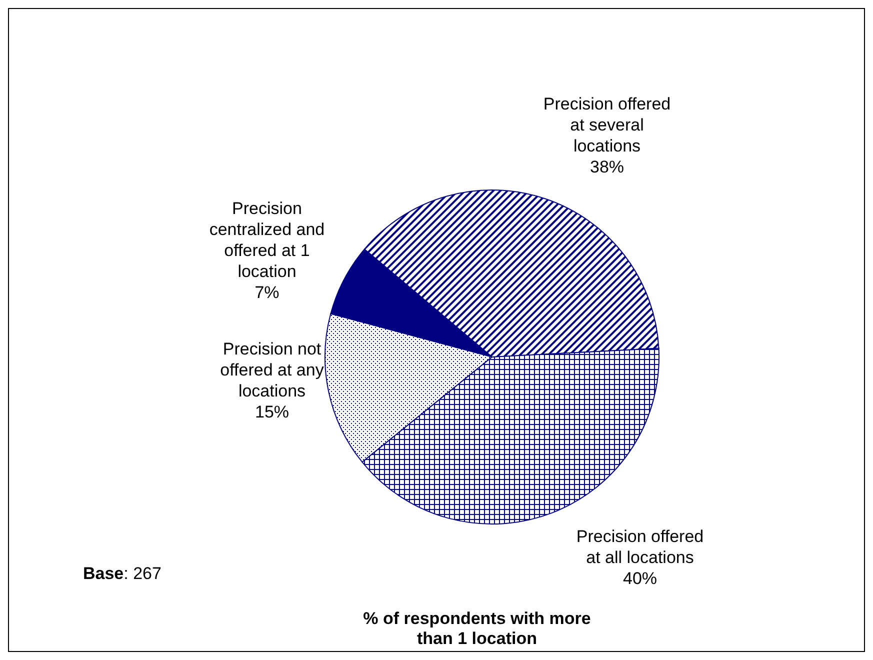 Image resolution: width=873 pixels, height=660 pixels. I want to click on data-label: 7%, so click(267, 292).